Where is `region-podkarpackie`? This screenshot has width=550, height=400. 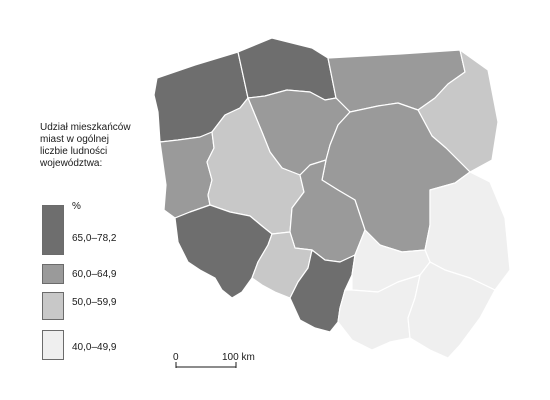
region-podkarpackie is located at coordinates (451, 310).